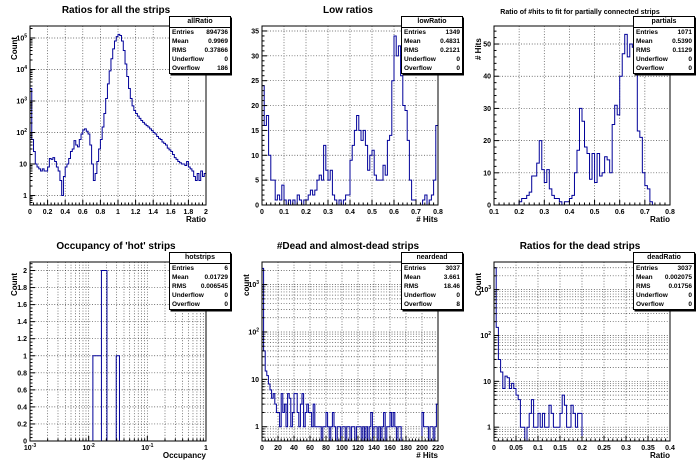 The width and height of the screenshot is (696, 472). Describe the element at coordinates (452, 32) in the screenshot. I see `stats-value: 1349` at that location.